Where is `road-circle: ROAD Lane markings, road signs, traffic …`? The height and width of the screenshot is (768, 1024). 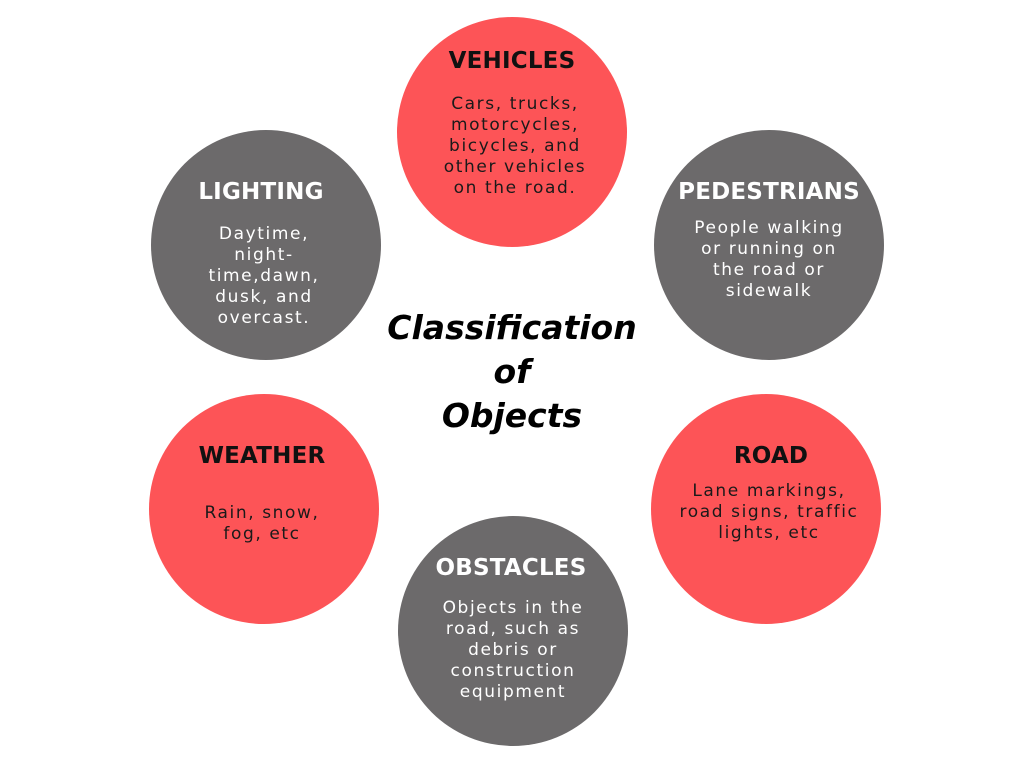 road-circle: ROAD Lane markings, road signs, traffic … is located at coordinates (766, 509).